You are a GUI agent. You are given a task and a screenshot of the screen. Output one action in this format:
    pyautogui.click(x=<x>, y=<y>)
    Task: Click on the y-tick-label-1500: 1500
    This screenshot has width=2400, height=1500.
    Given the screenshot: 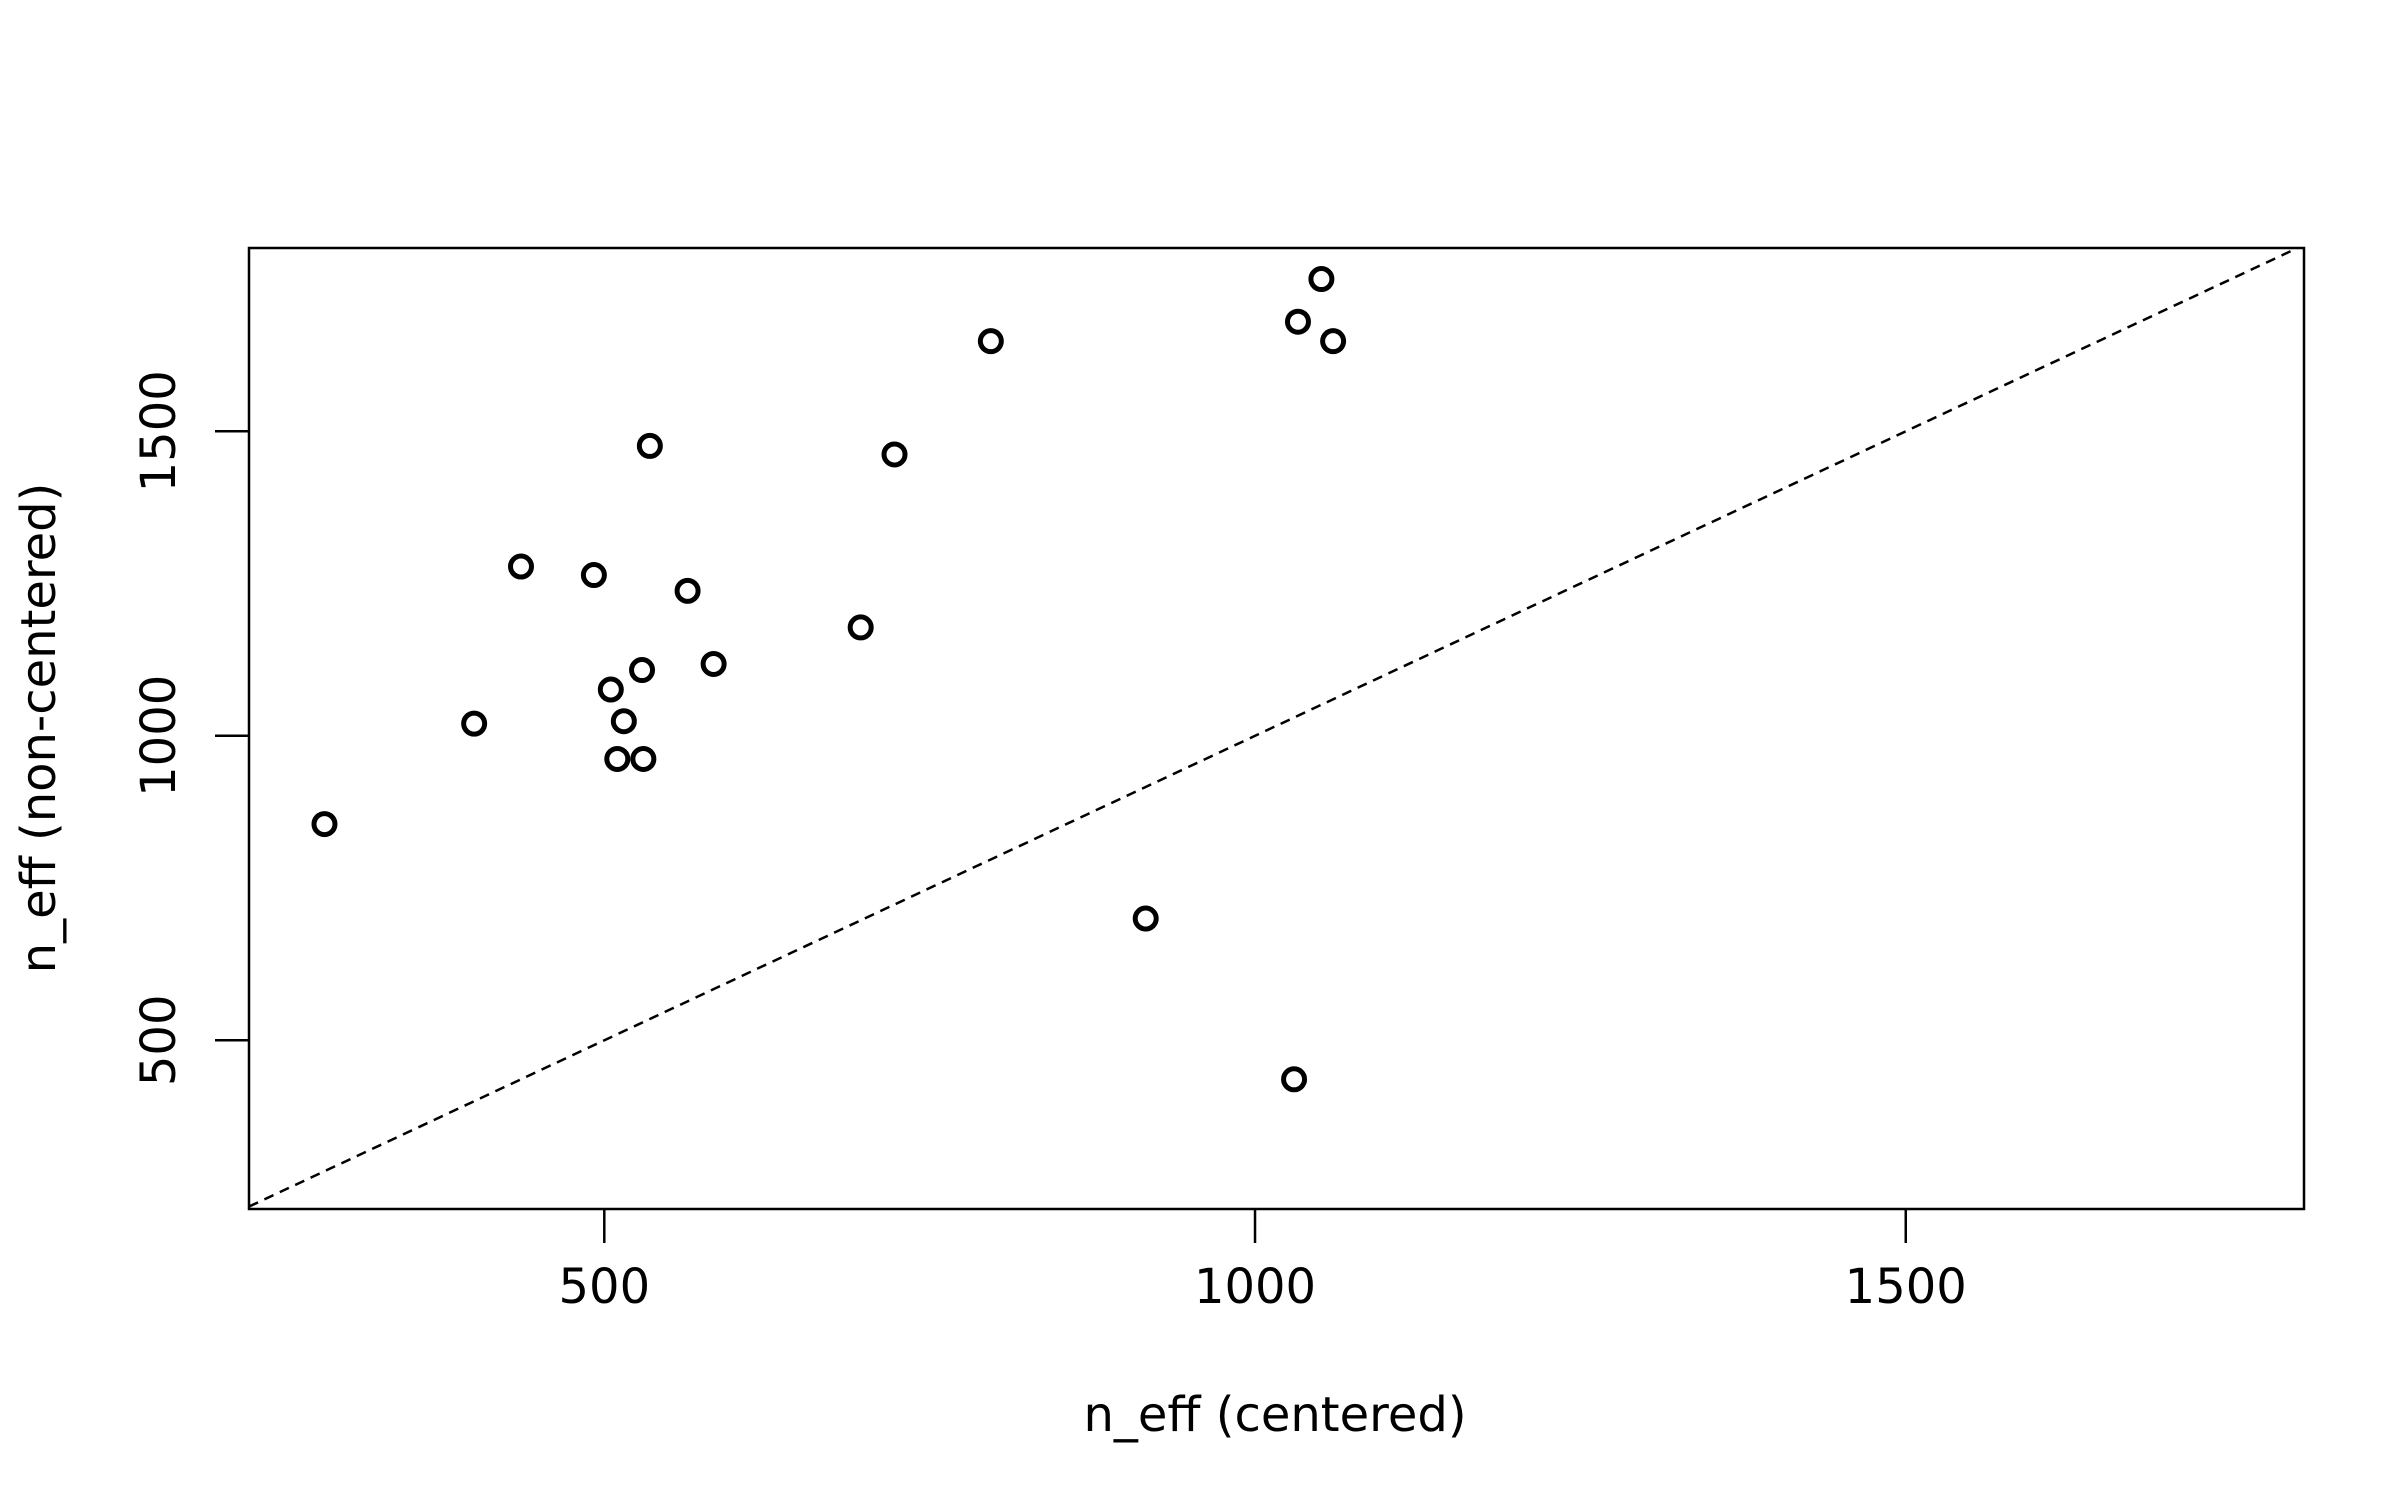 What is the action you would take?
    pyautogui.click(x=159, y=431)
    